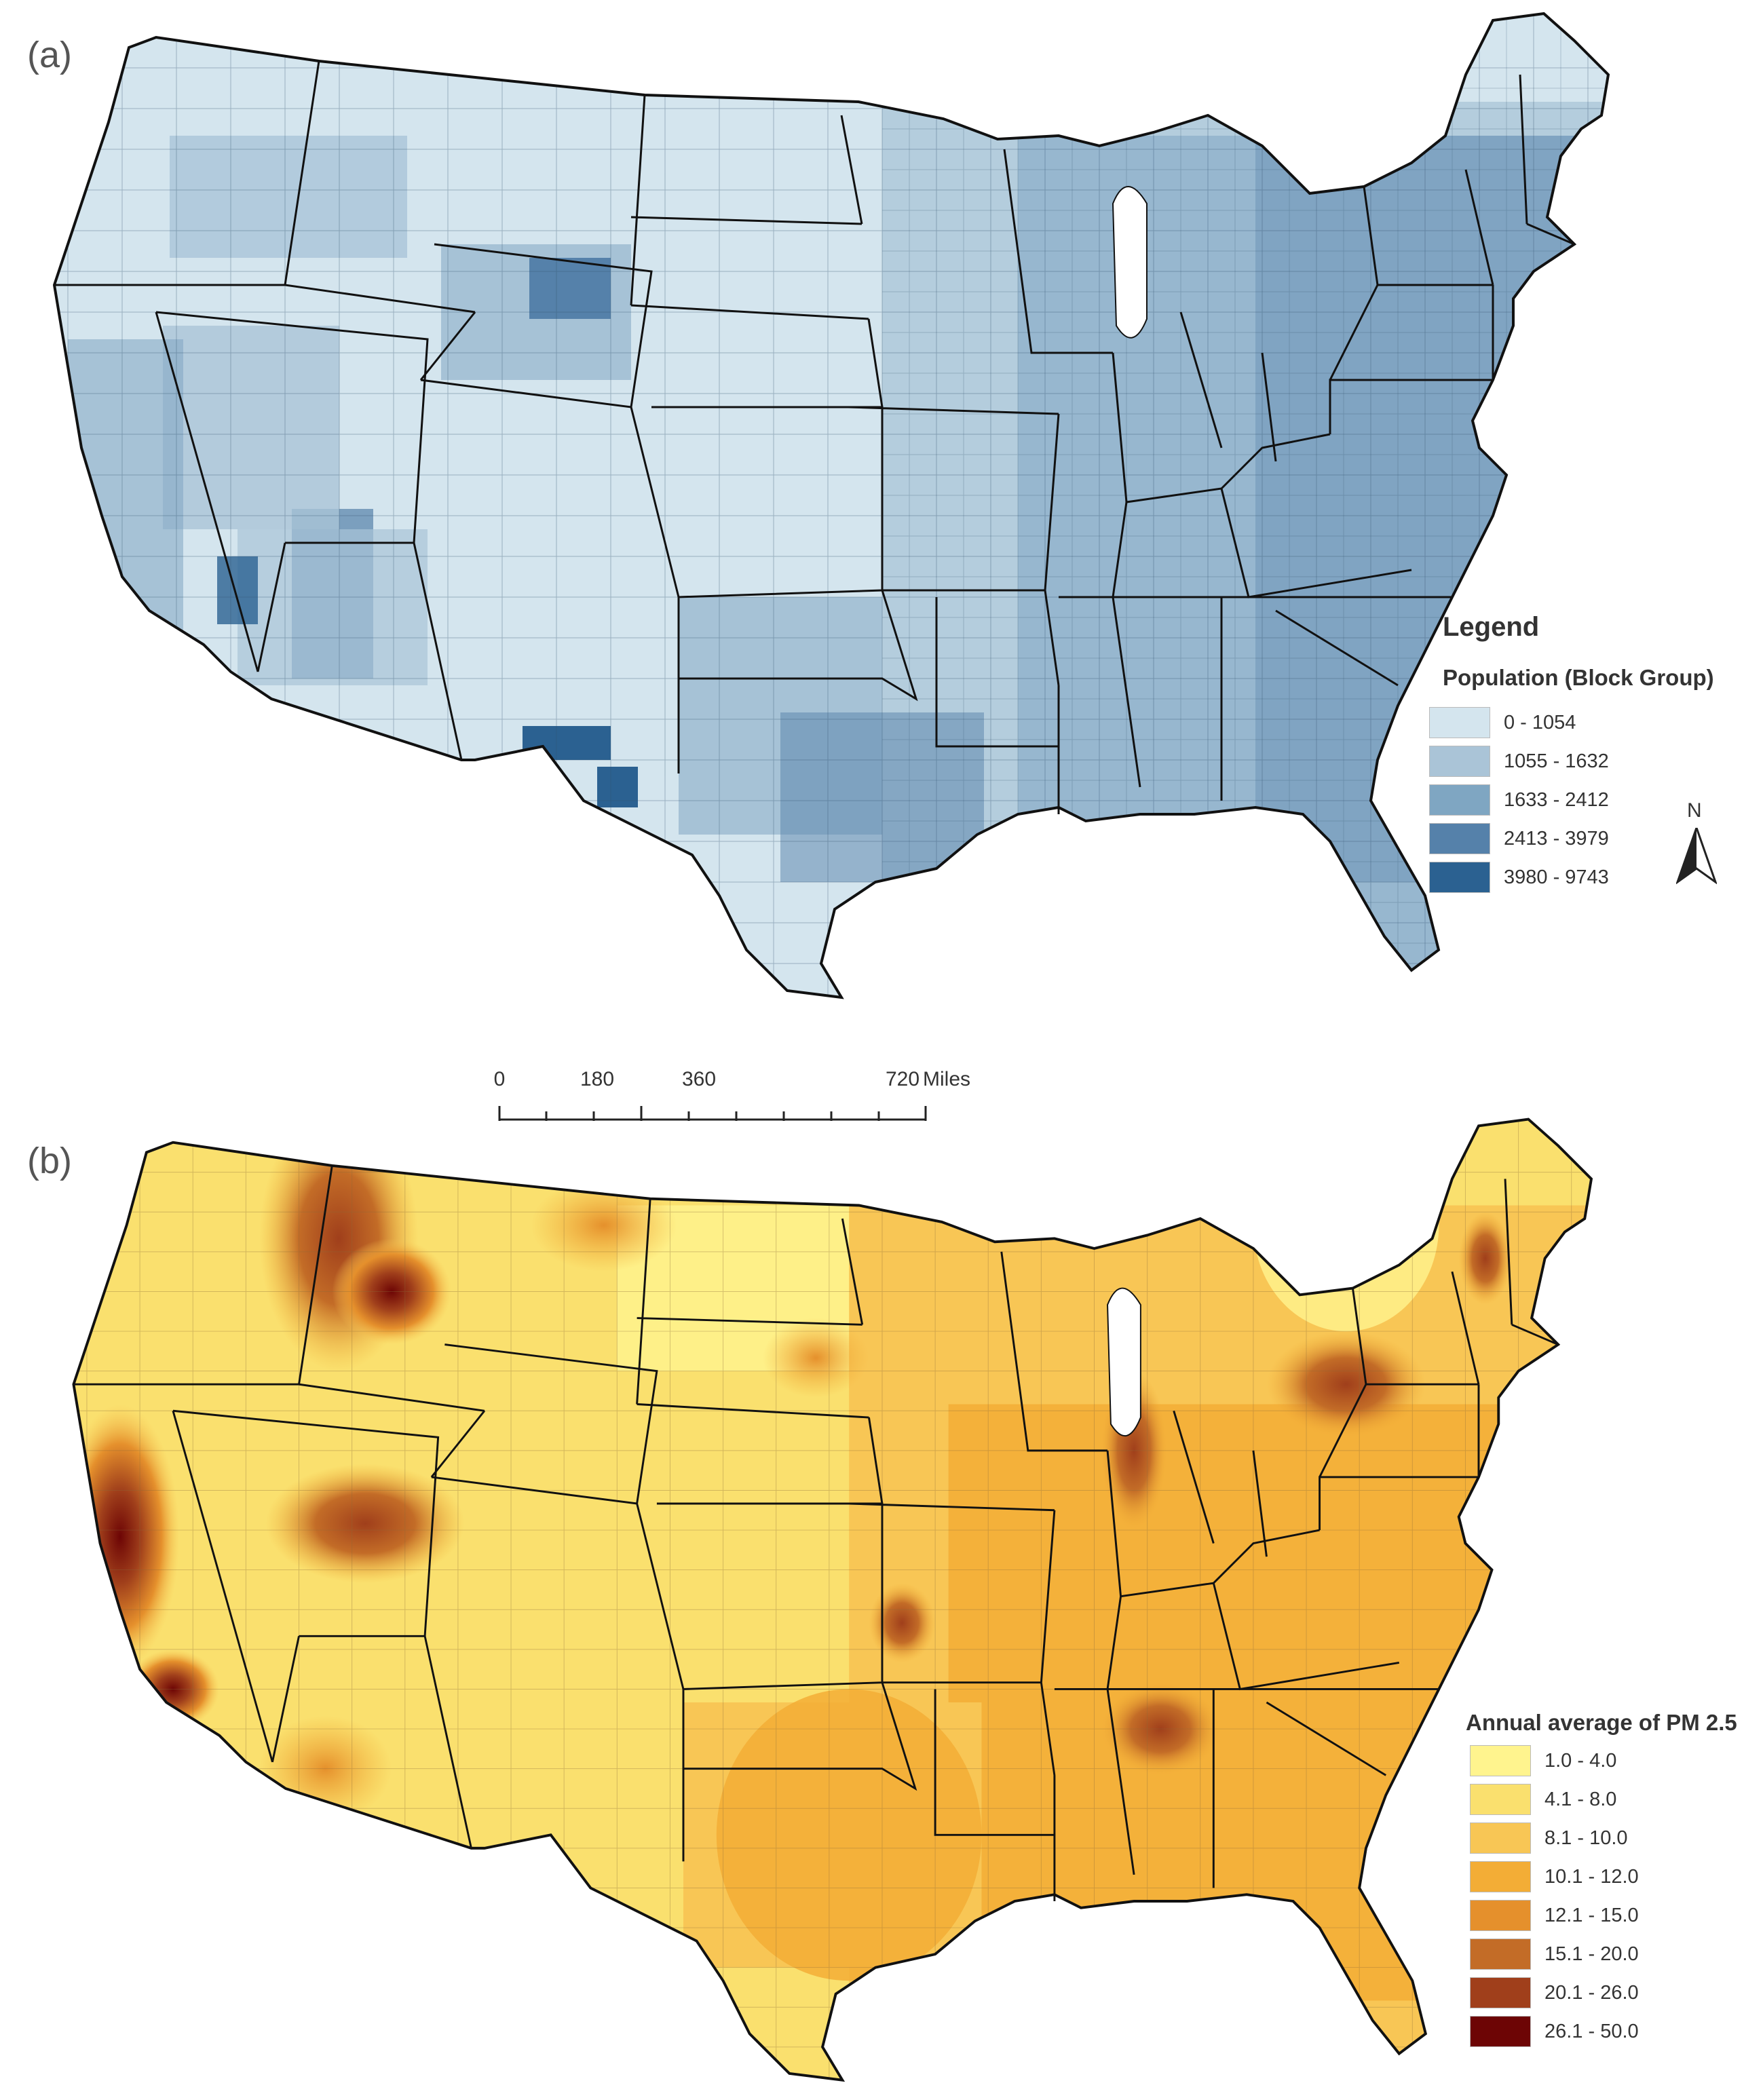 Image resolution: width=1763 pixels, height=2100 pixels. What do you see at coordinates (597, 1079) in the screenshot?
I see `scale-tick-180: 180` at bounding box center [597, 1079].